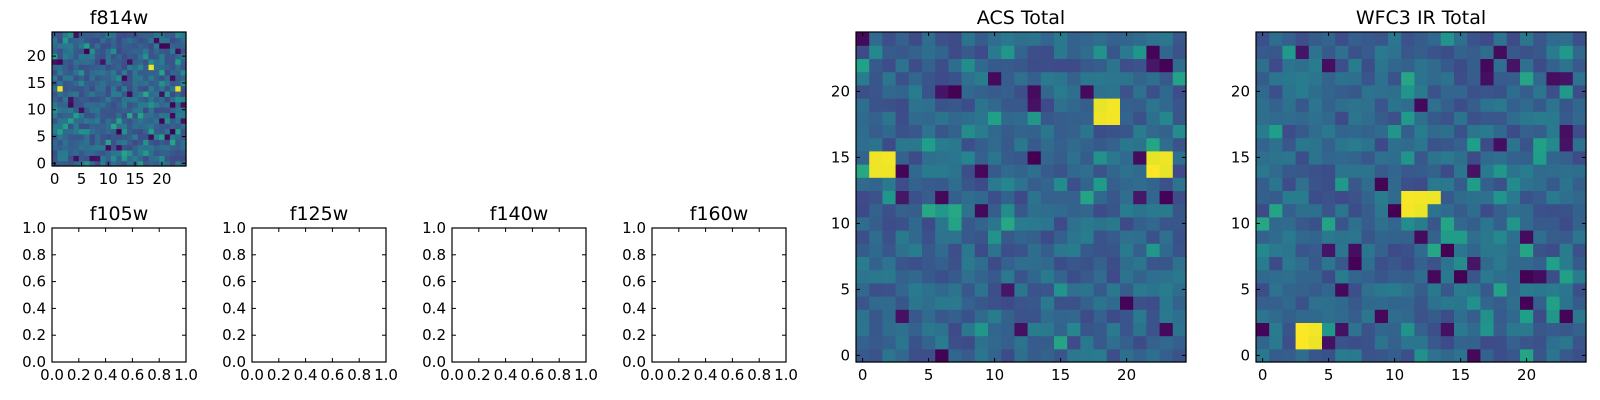  I want to click on x-tick-label: 0, so click(55, 179).